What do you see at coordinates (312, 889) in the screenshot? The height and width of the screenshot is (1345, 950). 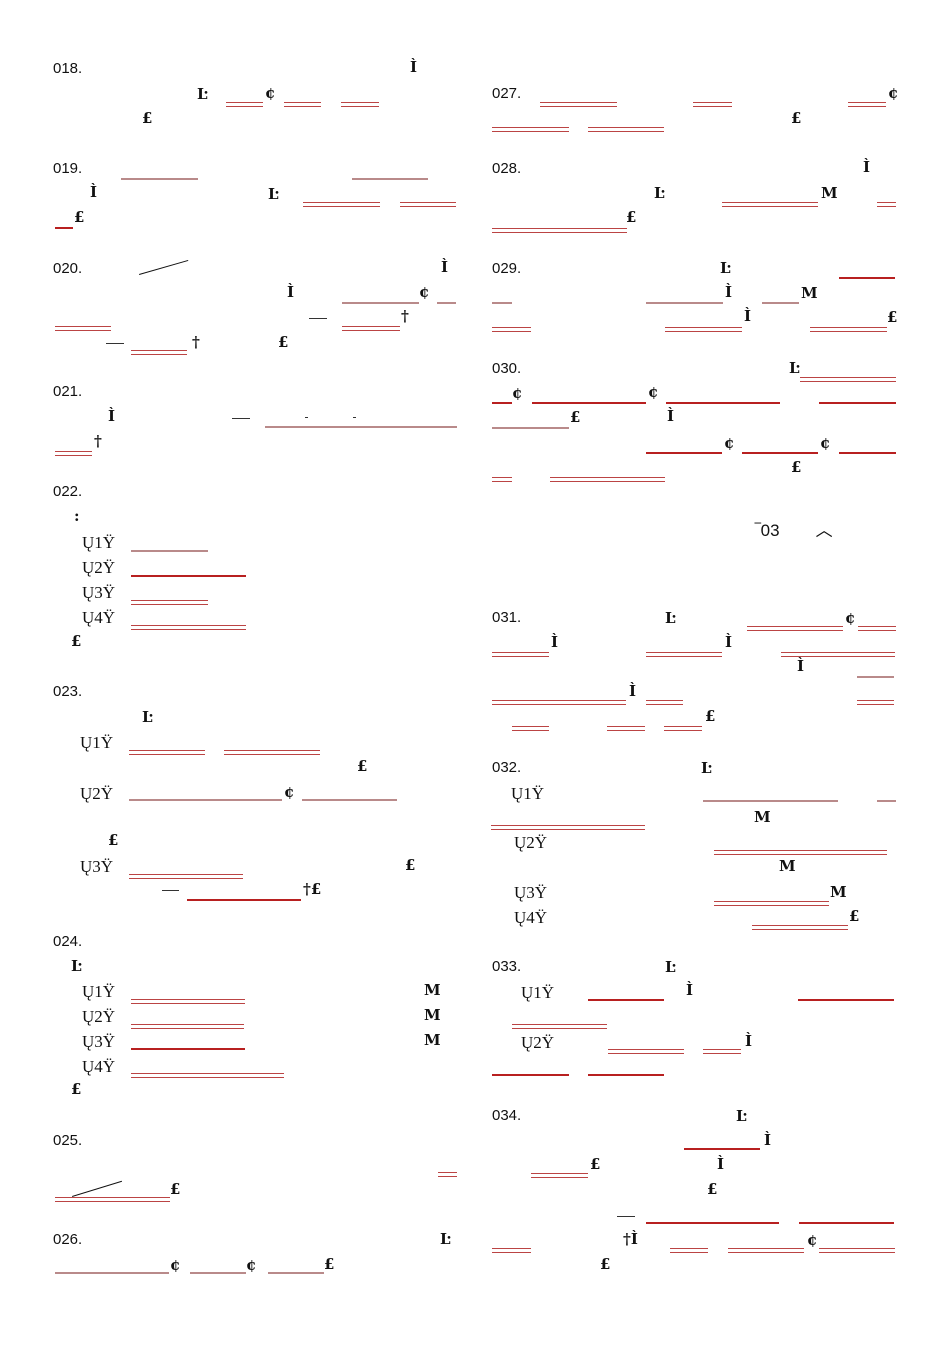 I see `glyph: †£` at bounding box center [312, 889].